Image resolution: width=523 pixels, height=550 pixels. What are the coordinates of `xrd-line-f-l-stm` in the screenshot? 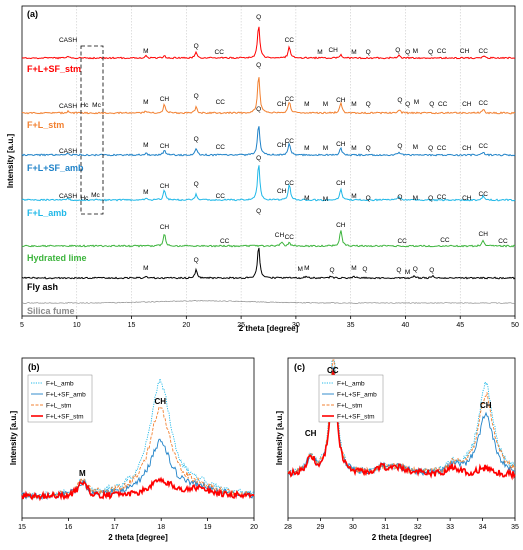 It's located at (268, 96).